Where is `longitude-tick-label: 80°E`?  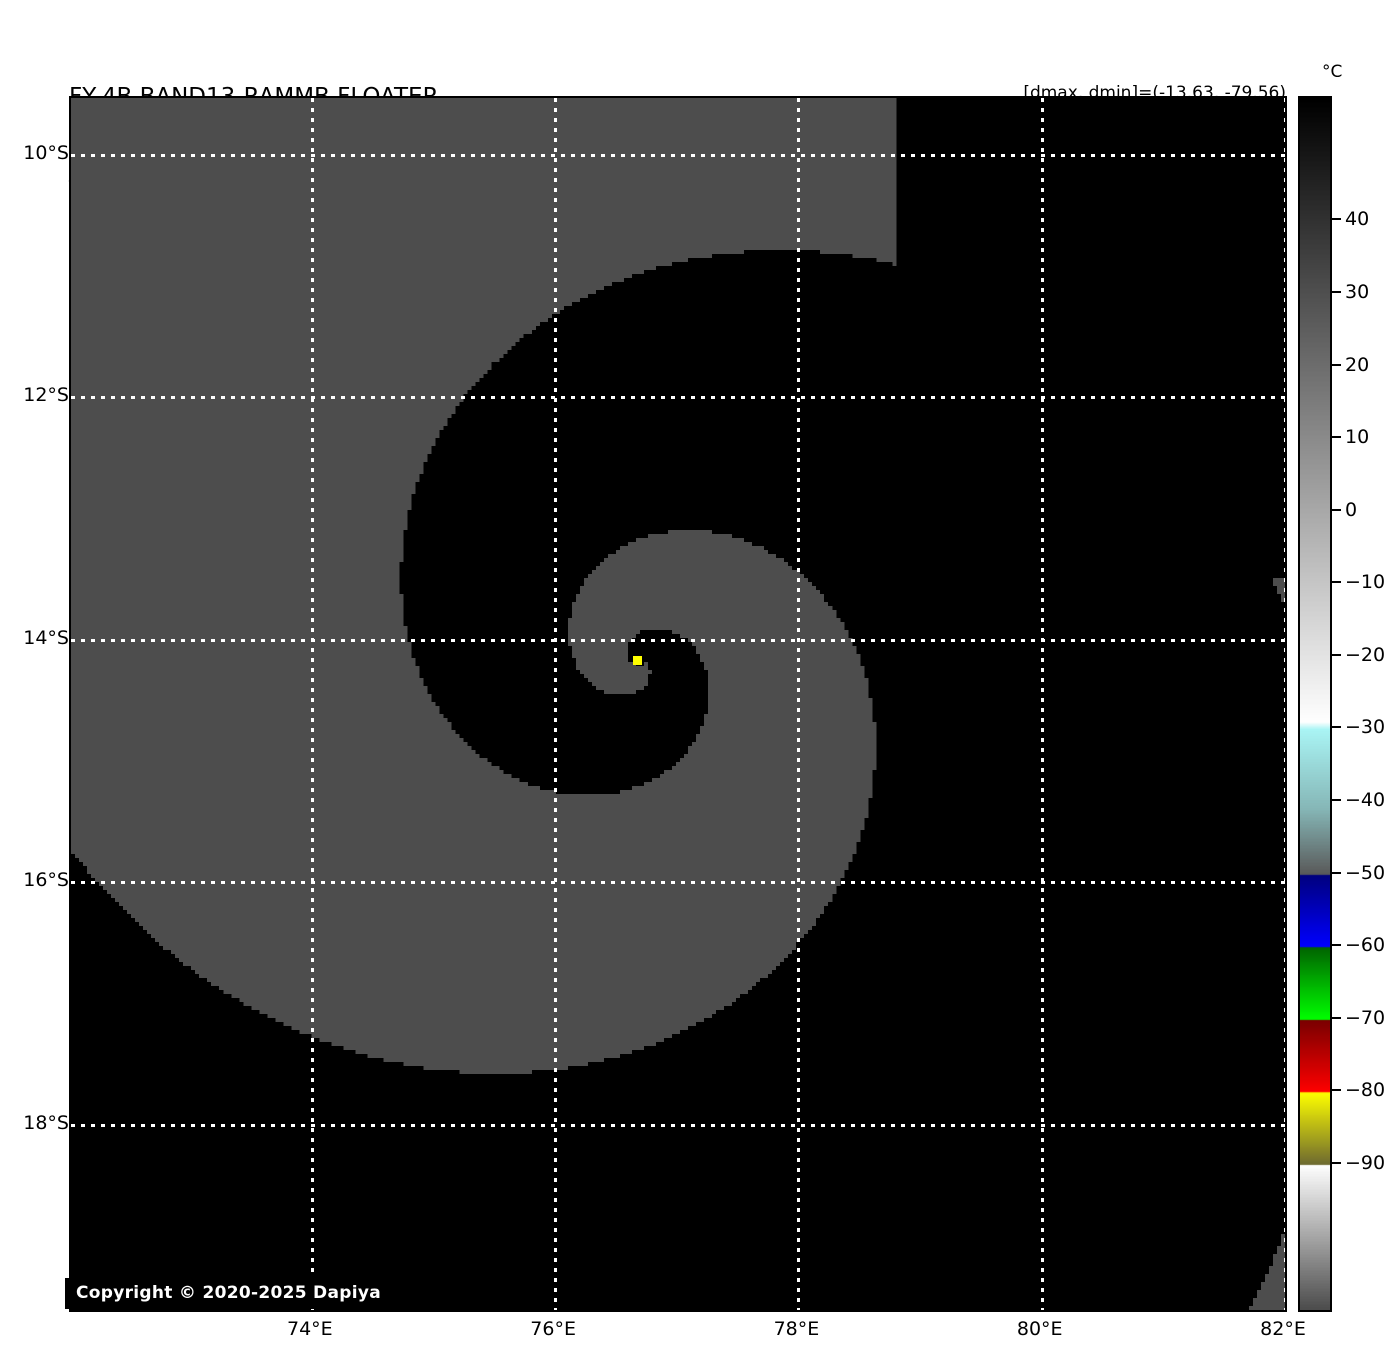
longitude-tick-label: 80°E is located at coordinates (1039, 1329).